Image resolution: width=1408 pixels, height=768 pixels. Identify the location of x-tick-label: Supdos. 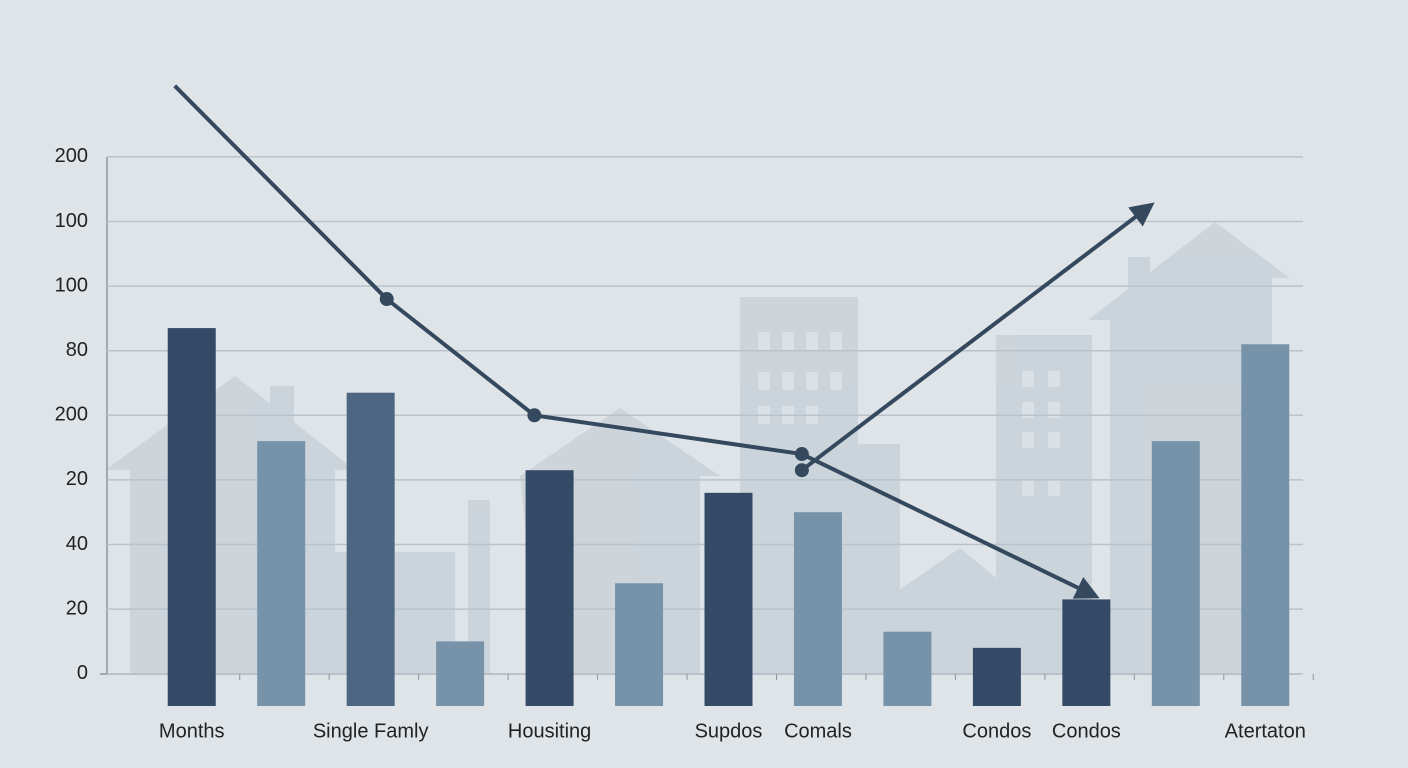
(729, 731).